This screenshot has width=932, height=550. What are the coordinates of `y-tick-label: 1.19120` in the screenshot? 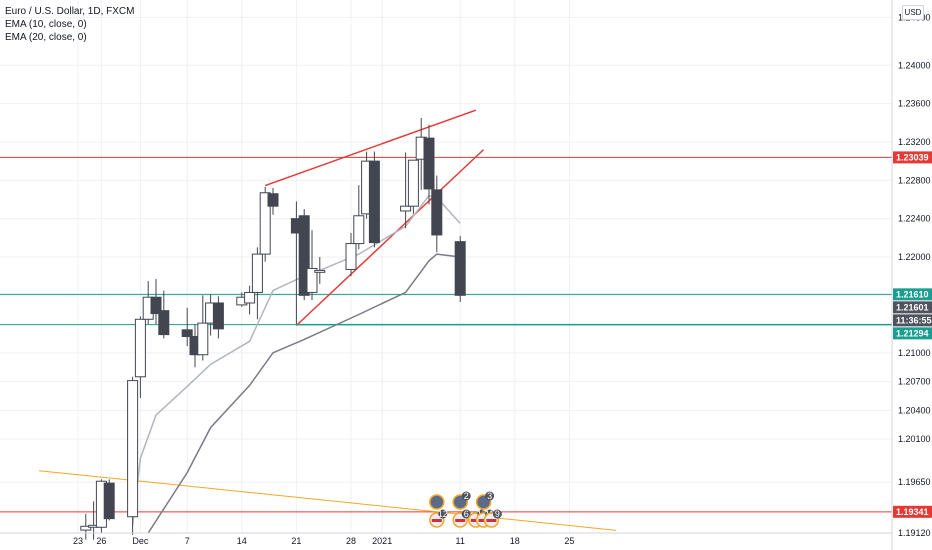 It's located at (914, 533).